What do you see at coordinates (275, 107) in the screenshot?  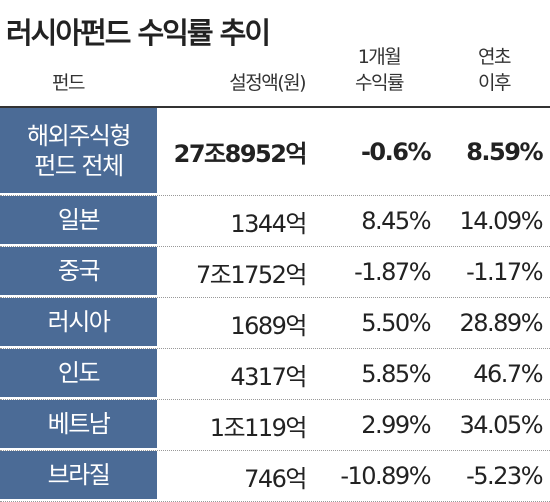 I see `header-rule` at bounding box center [275, 107].